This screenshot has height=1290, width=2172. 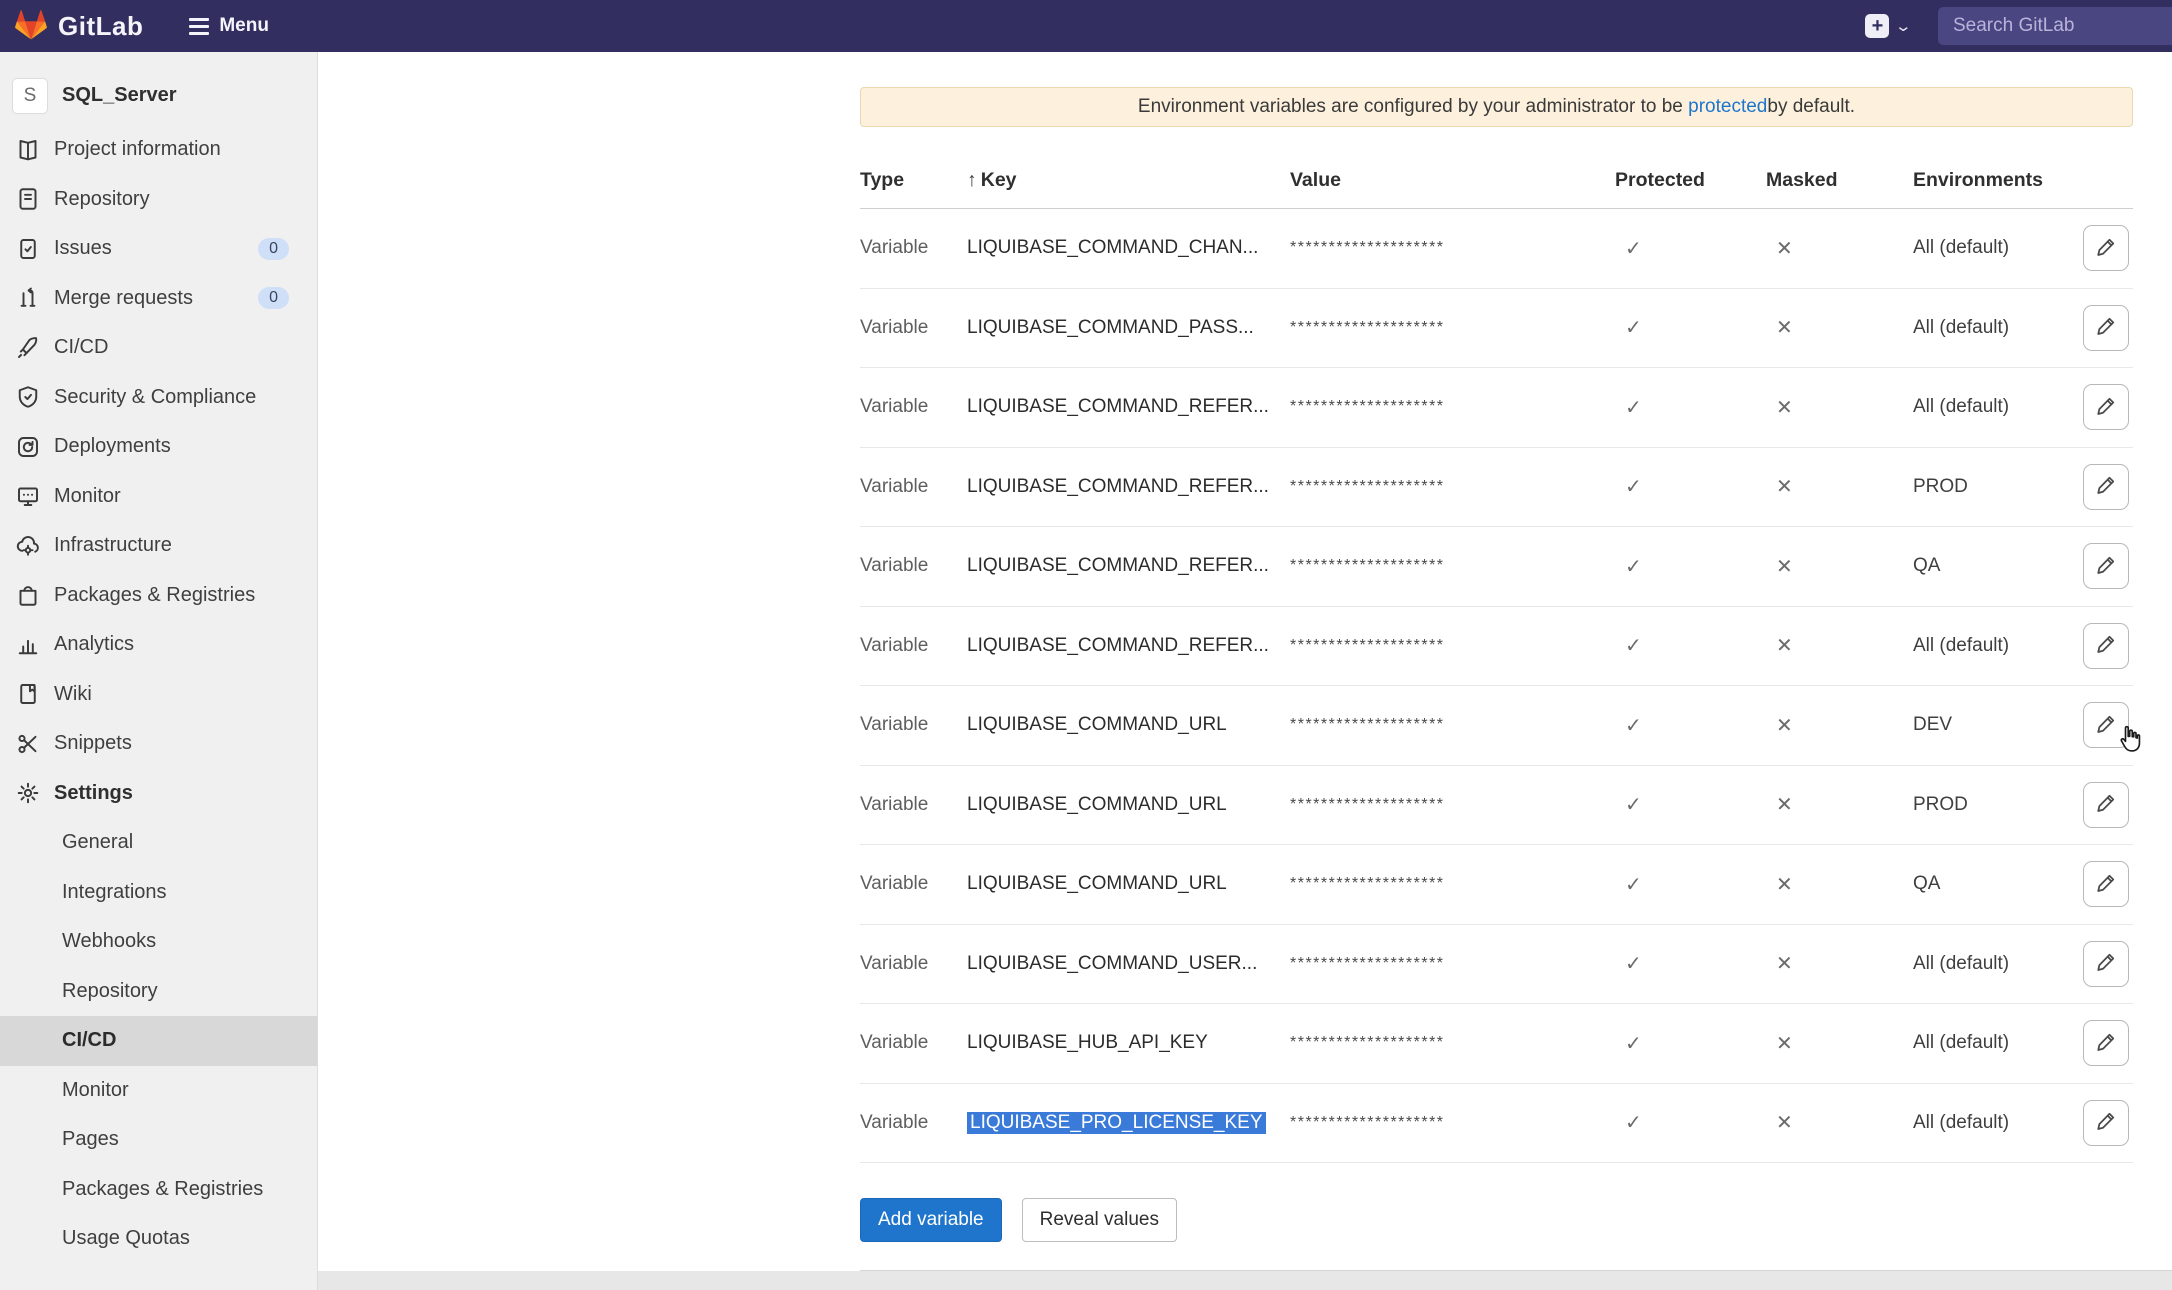 I want to click on sidebar-item-analytics: Analytics, so click(x=158, y=645).